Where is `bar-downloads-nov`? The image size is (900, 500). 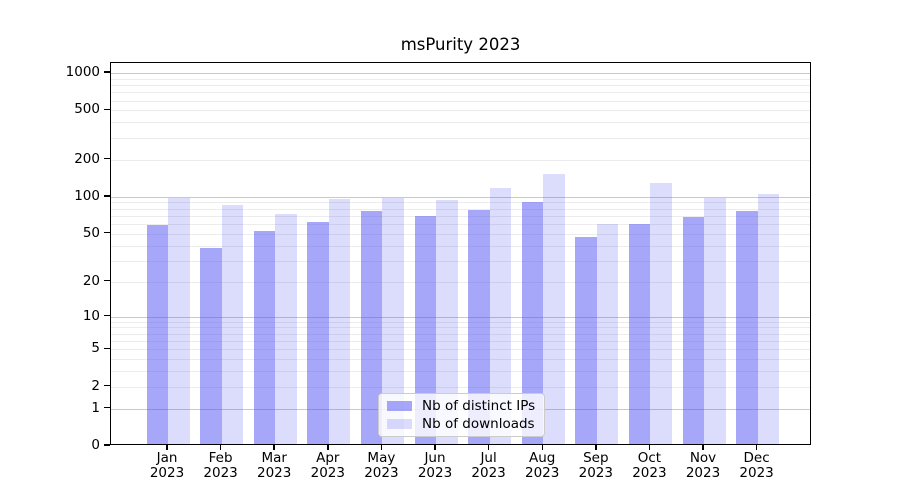
bar-downloads-nov is located at coordinates (715, 321).